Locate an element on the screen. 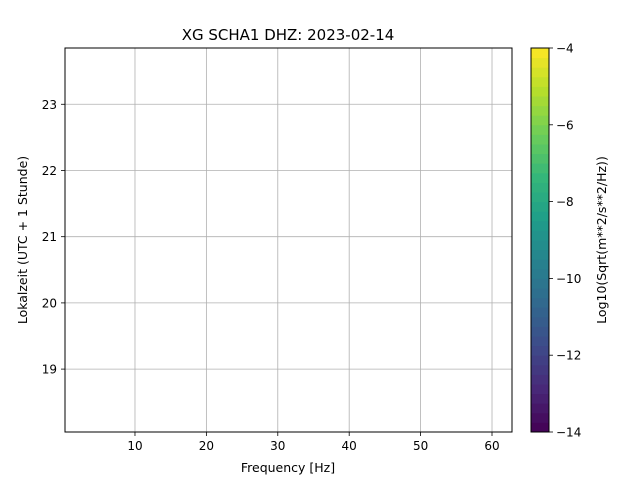 The image size is (640, 480). chart-title: XG SCHA1 DHZ: 2023-02-14 is located at coordinates (288, 35).